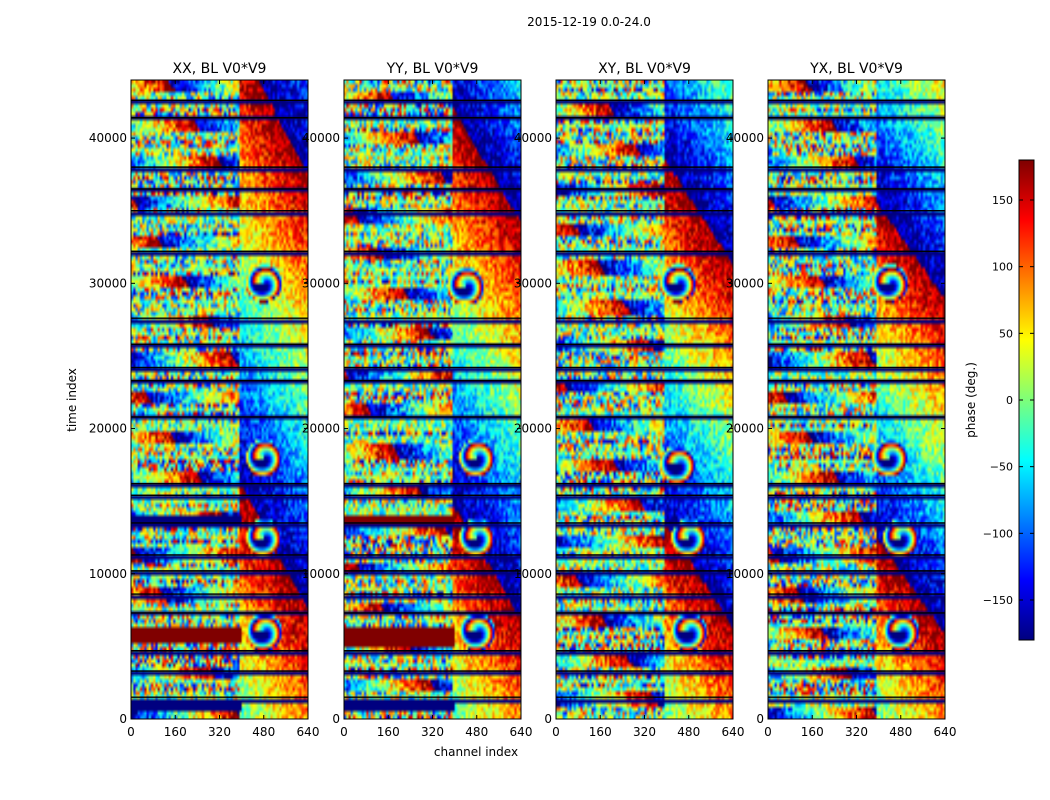 This screenshot has width=1050, height=800. I want to click on colorbar: −150 −100 −50 0 50 100 150, so click(1009, 400).